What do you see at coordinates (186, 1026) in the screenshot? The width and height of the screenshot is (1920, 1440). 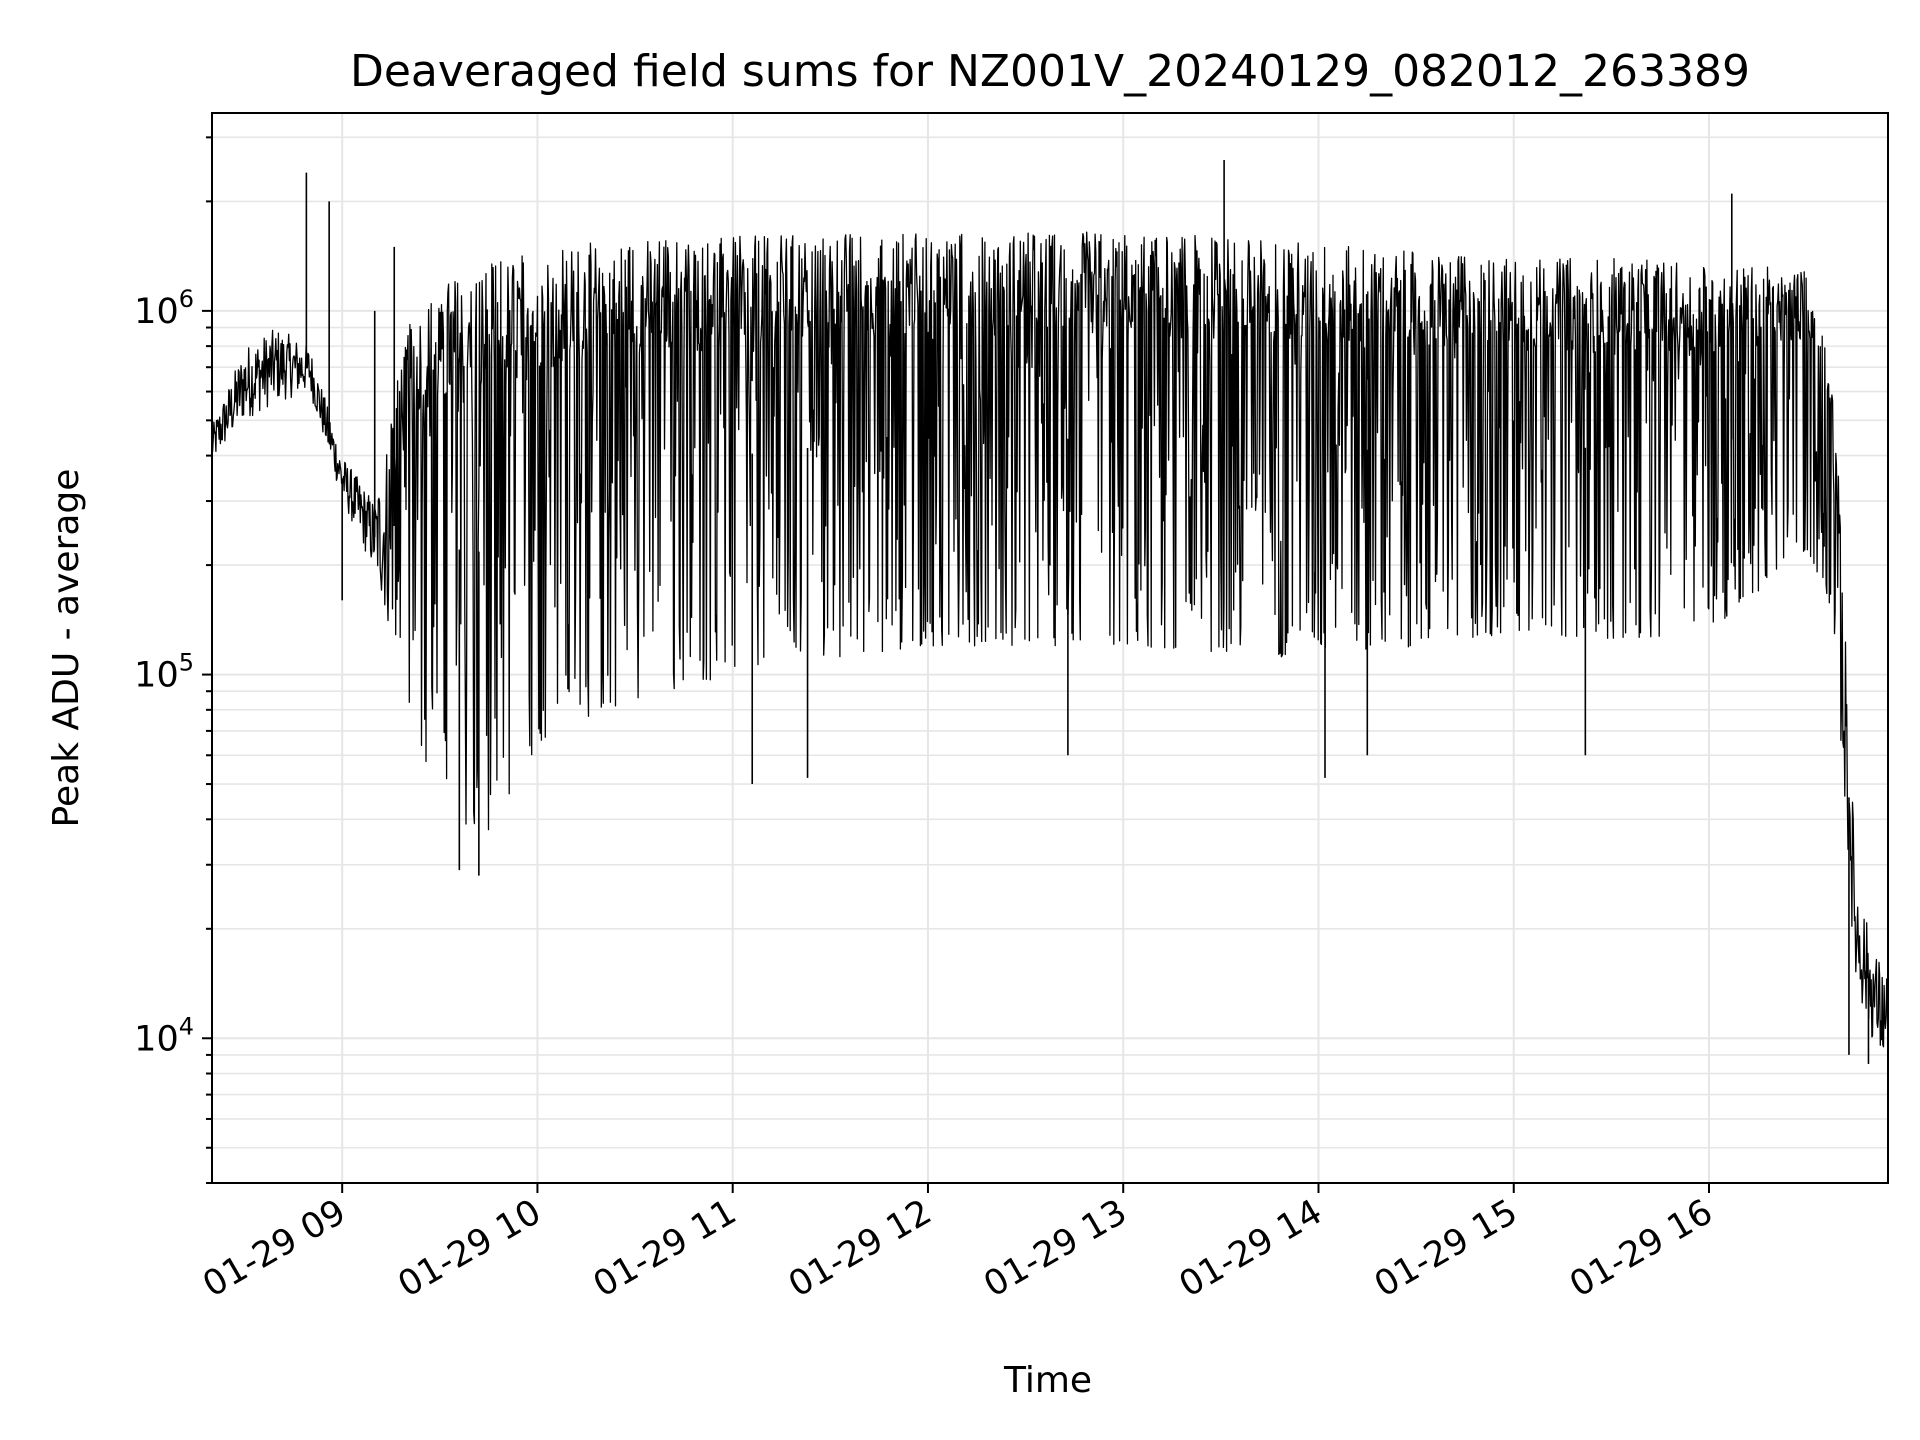 I see `y-tick-label-exponent: 4` at bounding box center [186, 1026].